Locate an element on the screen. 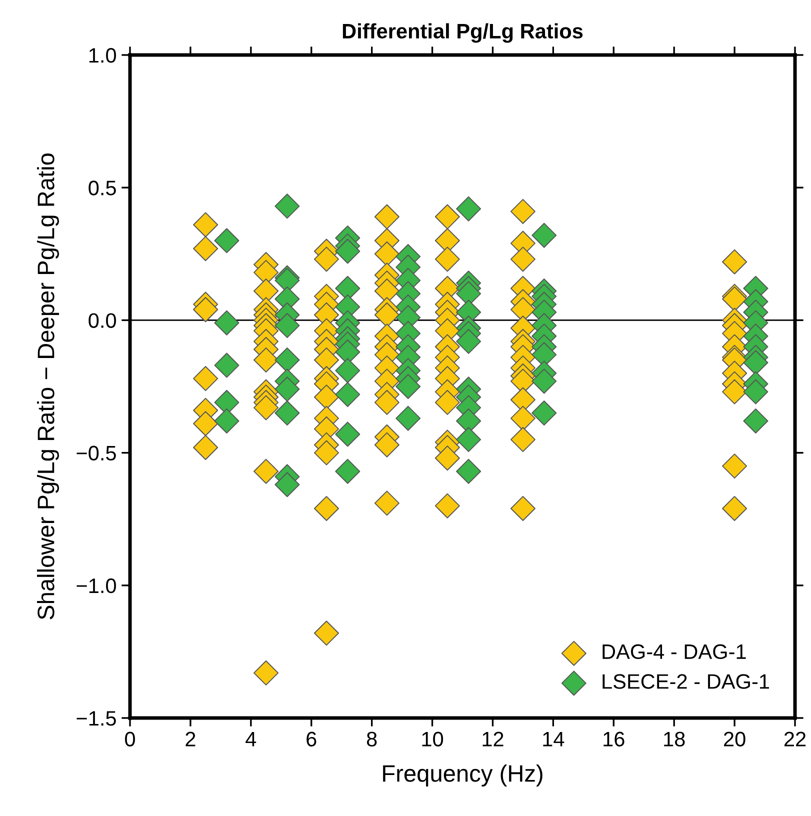 This screenshot has width=811, height=816. y-tick-label: 1.0 is located at coordinates (102, 55).